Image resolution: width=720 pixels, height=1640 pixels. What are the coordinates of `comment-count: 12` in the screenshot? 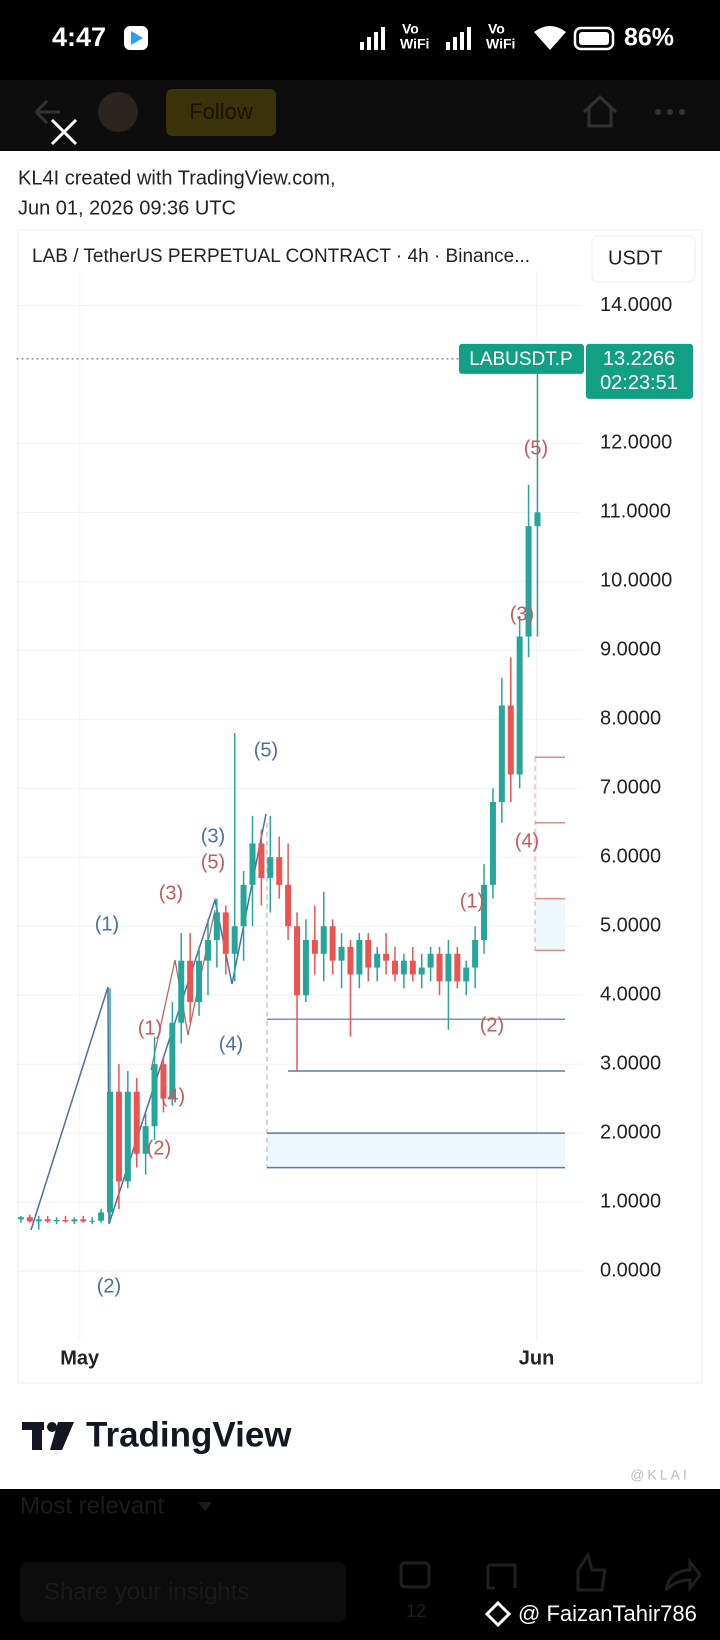 It's located at (416, 1611).